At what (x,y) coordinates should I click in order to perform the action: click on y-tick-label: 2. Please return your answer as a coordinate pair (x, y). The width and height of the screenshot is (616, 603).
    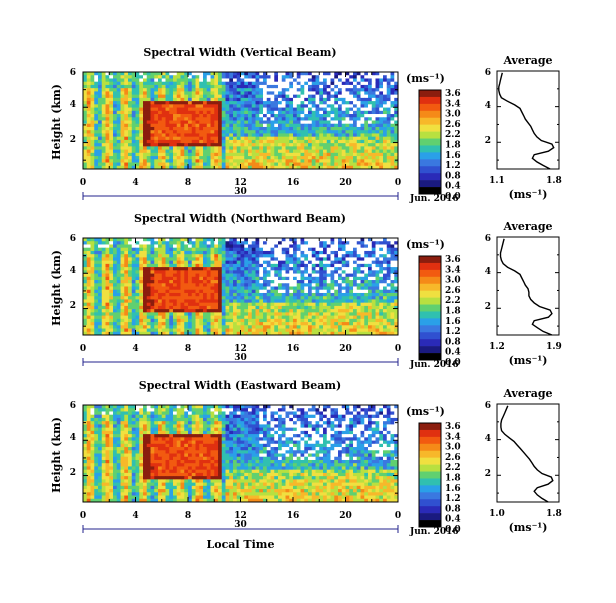
    Looking at the image, I should click on (73, 140).